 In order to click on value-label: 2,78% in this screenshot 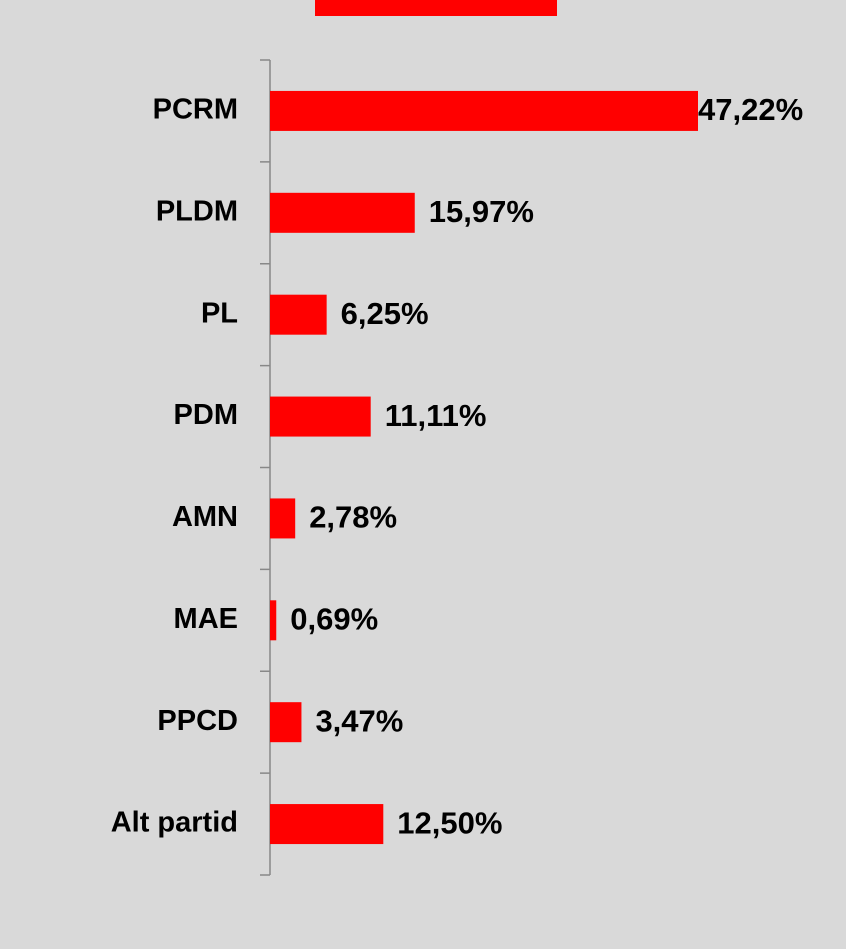, I will do `click(353, 517)`.